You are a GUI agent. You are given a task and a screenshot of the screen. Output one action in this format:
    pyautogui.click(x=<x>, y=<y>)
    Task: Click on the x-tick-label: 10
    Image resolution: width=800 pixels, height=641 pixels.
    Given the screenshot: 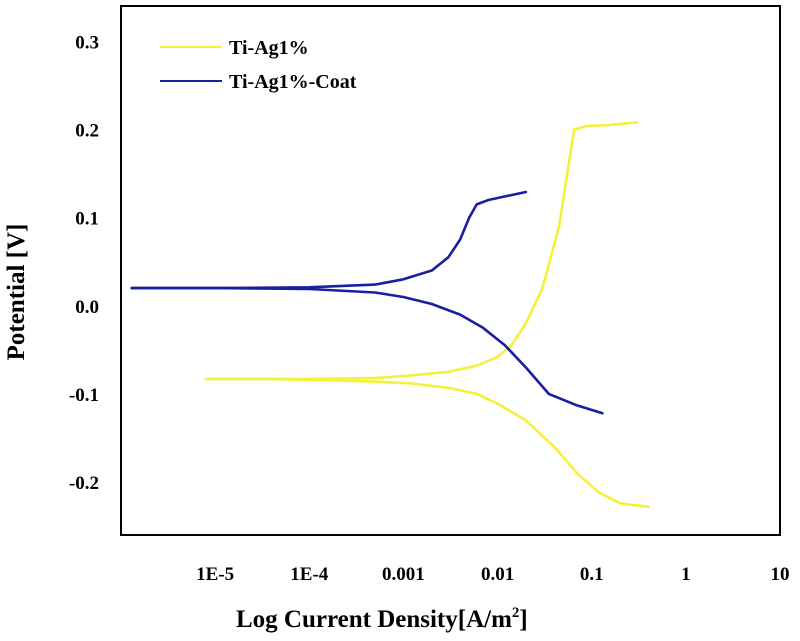 What is the action you would take?
    pyautogui.click(x=780, y=574)
    